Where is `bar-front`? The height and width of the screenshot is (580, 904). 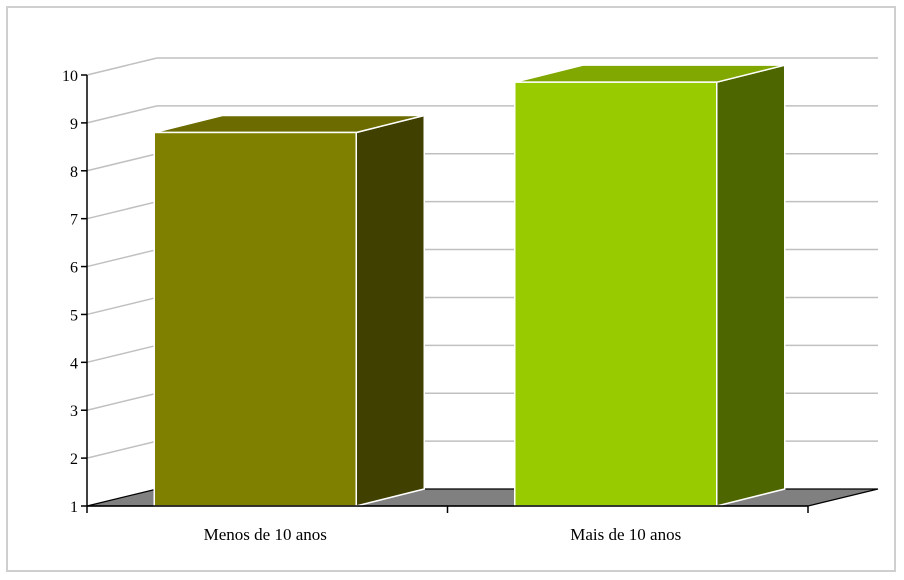
bar-front is located at coordinates (255, 319).